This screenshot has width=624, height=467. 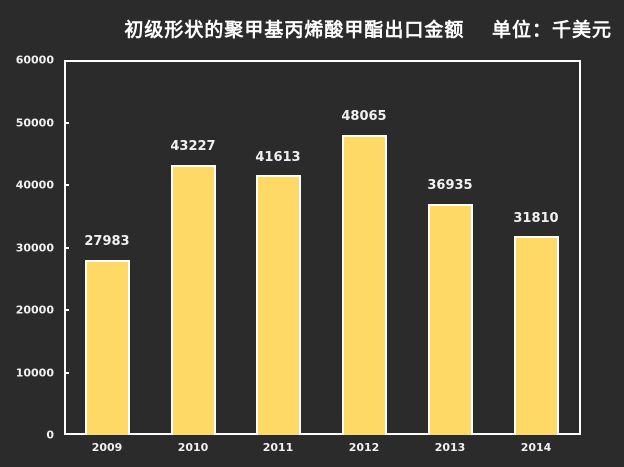 What do you see at coordinates (34, 60) in the screenshot?
I see `y-tick-label: 60000` at bounding box center [34, 60].